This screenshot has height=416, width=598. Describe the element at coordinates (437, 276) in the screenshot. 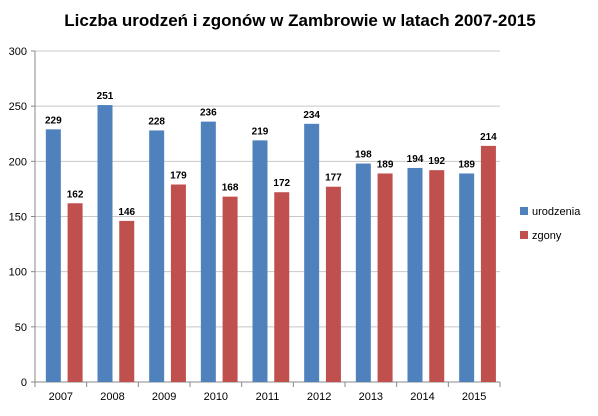

I see `bar-zgony-2014` at that location.